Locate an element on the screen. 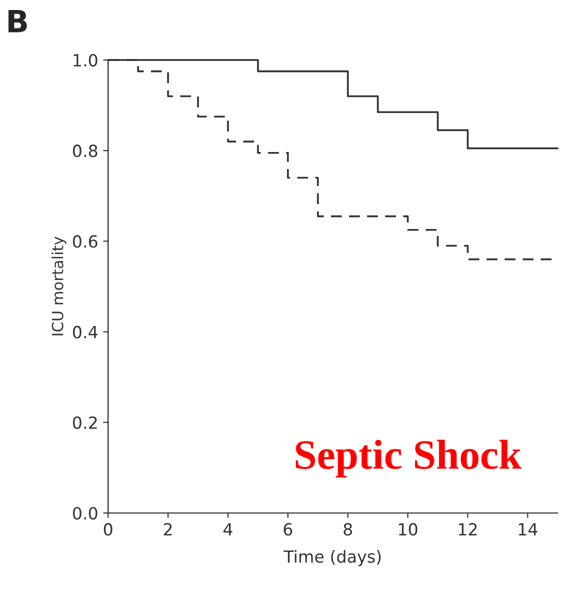 This screenshot has width=569, height=600. y-tick-label: 0.2 is located at coordinates (84, 422).